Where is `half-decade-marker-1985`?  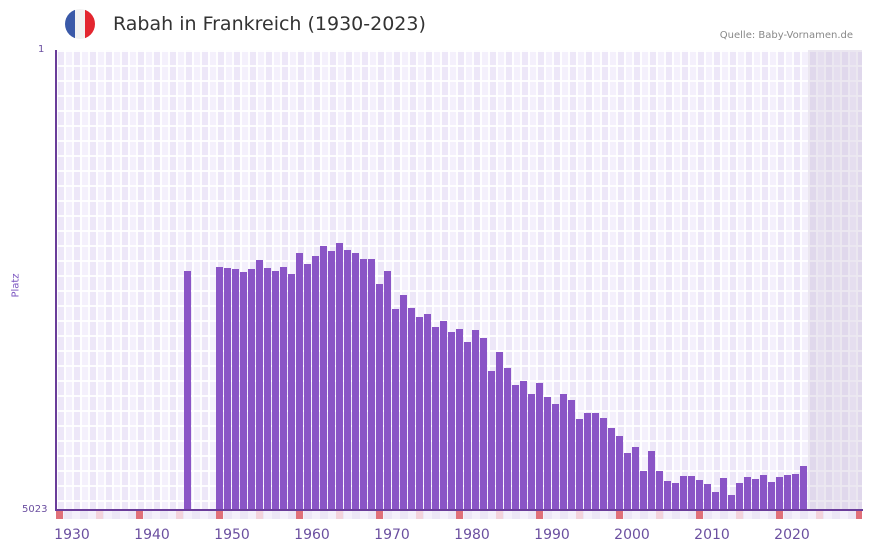 half-decade-marker-1985 is located at coordinates (499, 515).